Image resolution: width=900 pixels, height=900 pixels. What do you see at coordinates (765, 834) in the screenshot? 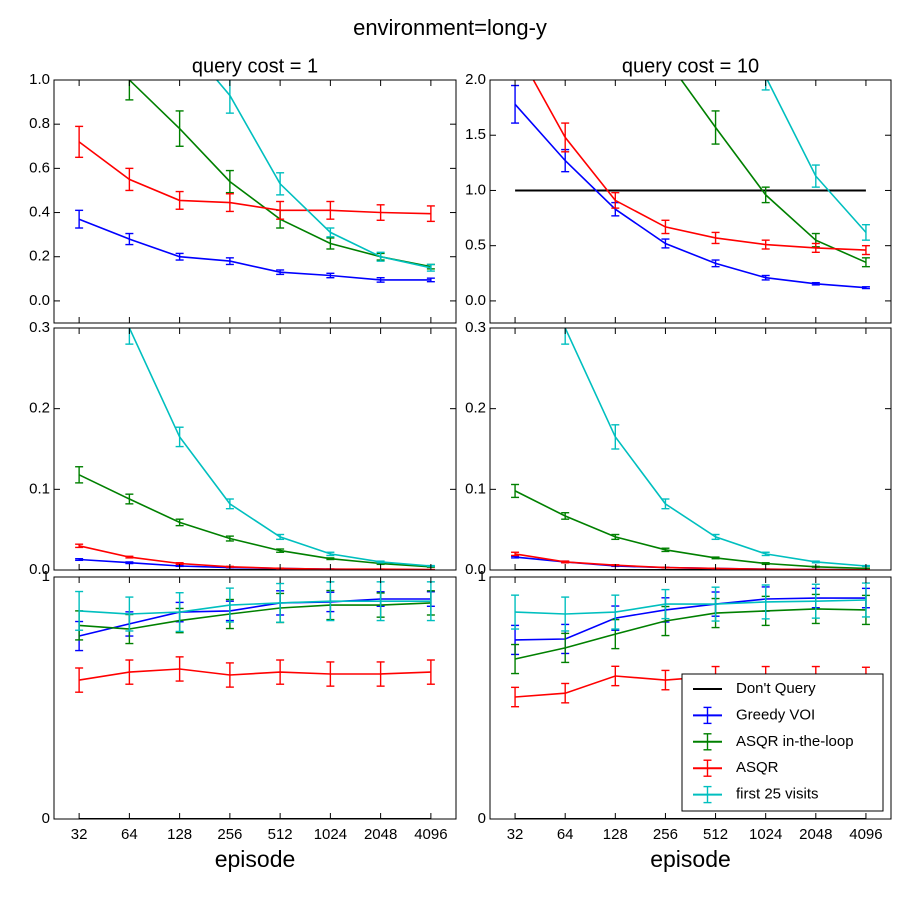
I see `x-tick-label: 1024` at bounding box center [765, 834].